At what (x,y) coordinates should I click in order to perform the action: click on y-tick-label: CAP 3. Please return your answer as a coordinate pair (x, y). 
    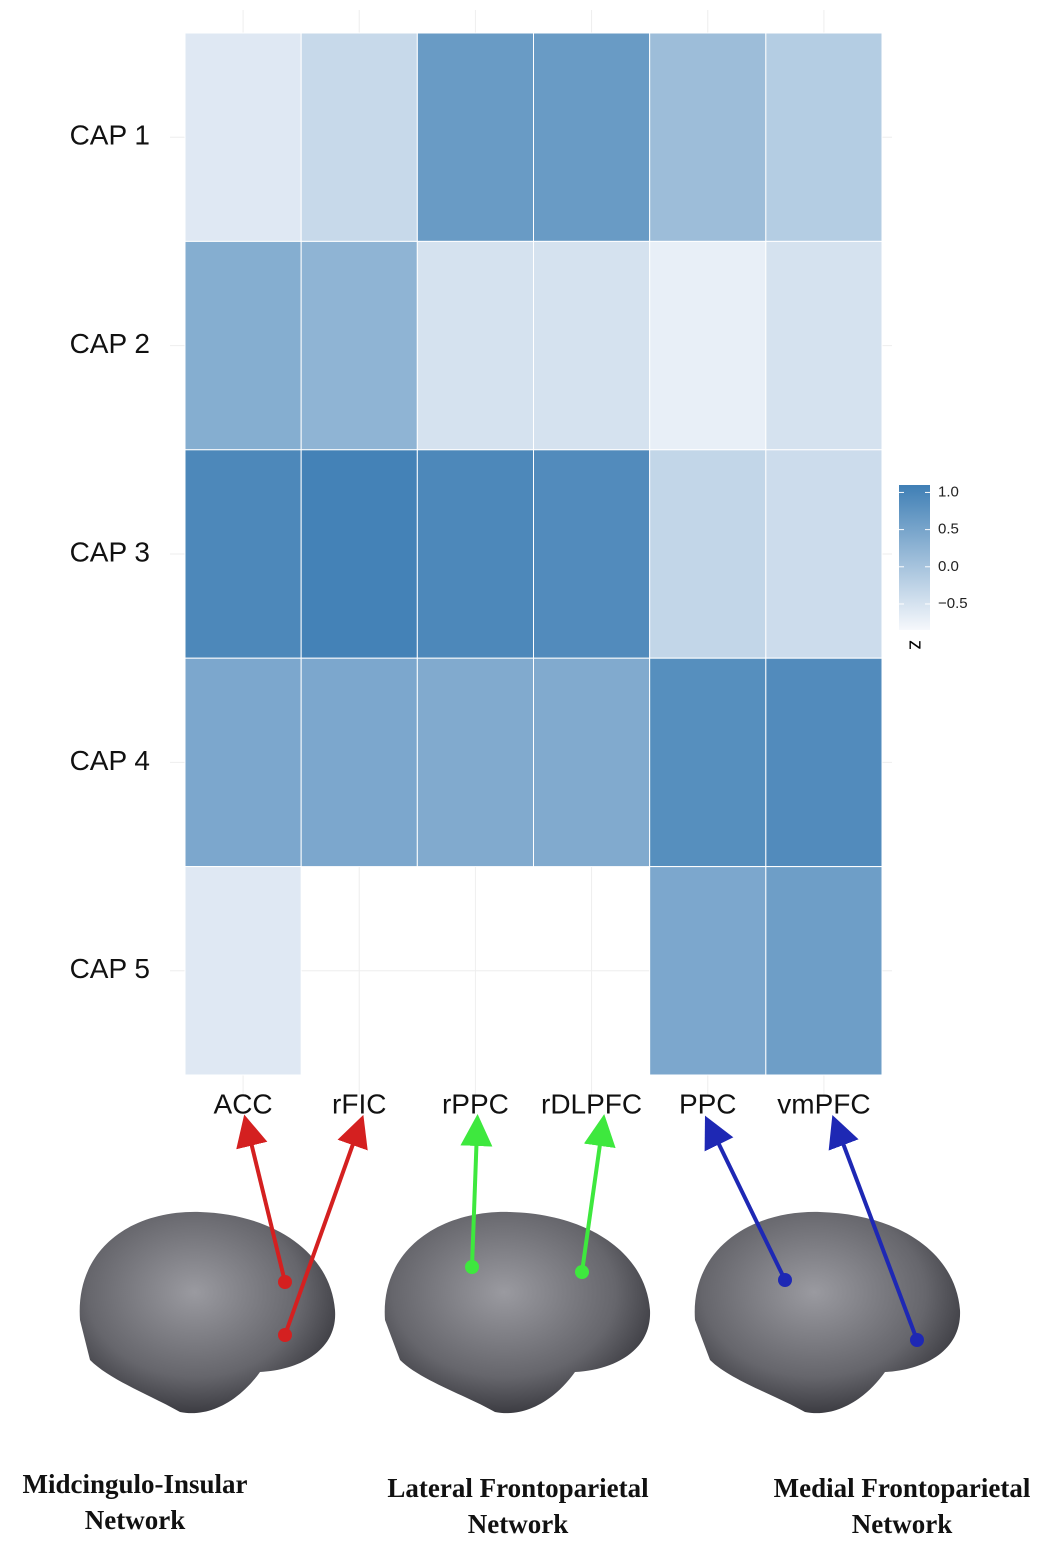
    Looking at the image, I should click on (110, 551).